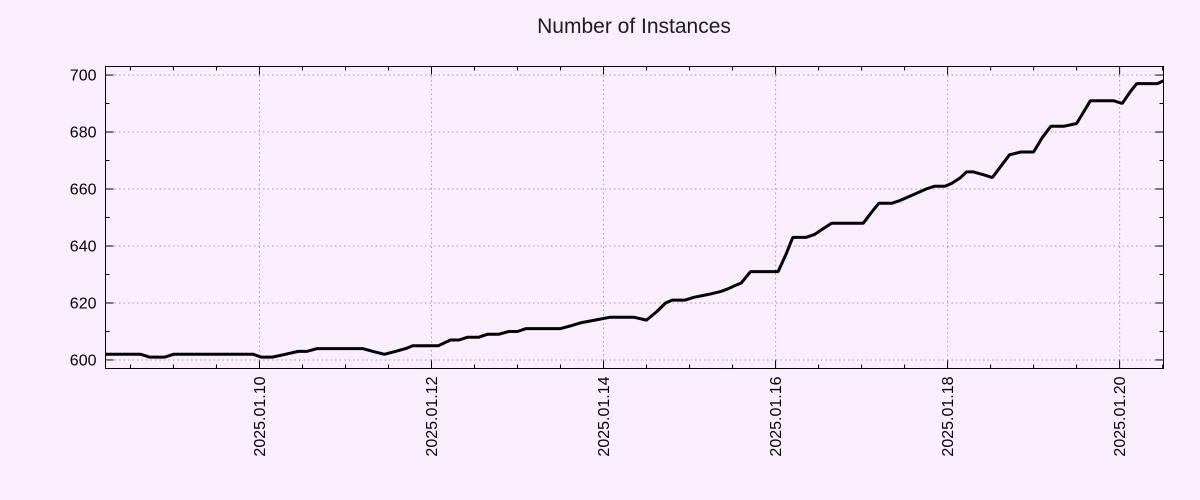 This screenshot has height=500, width=1200. What do you see at coordinates (83, 76) in the screenshot?
I see `y-tick-label: 700` at bounding box center [83, 76].